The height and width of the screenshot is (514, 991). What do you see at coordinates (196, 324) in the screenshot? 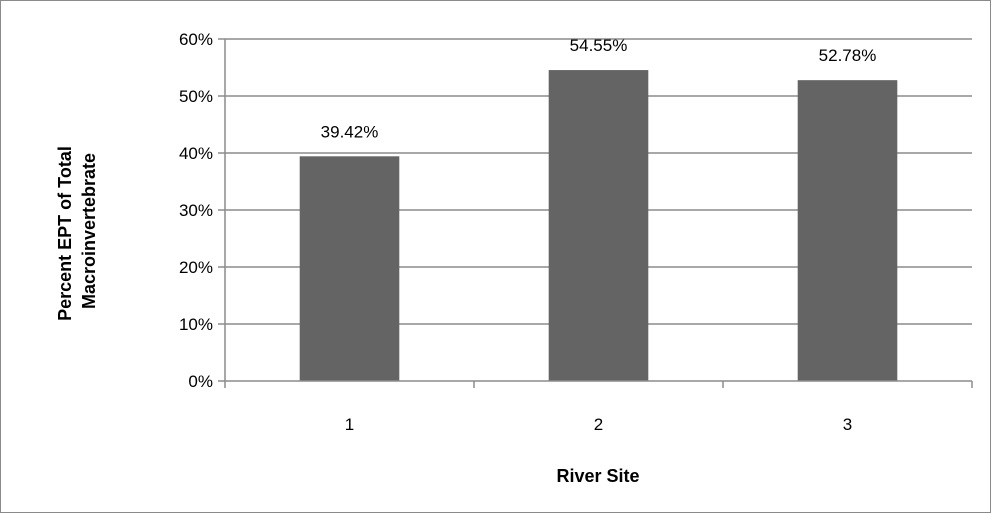
I see `y-tick-label: 10%` at bounding box center [196, 324].